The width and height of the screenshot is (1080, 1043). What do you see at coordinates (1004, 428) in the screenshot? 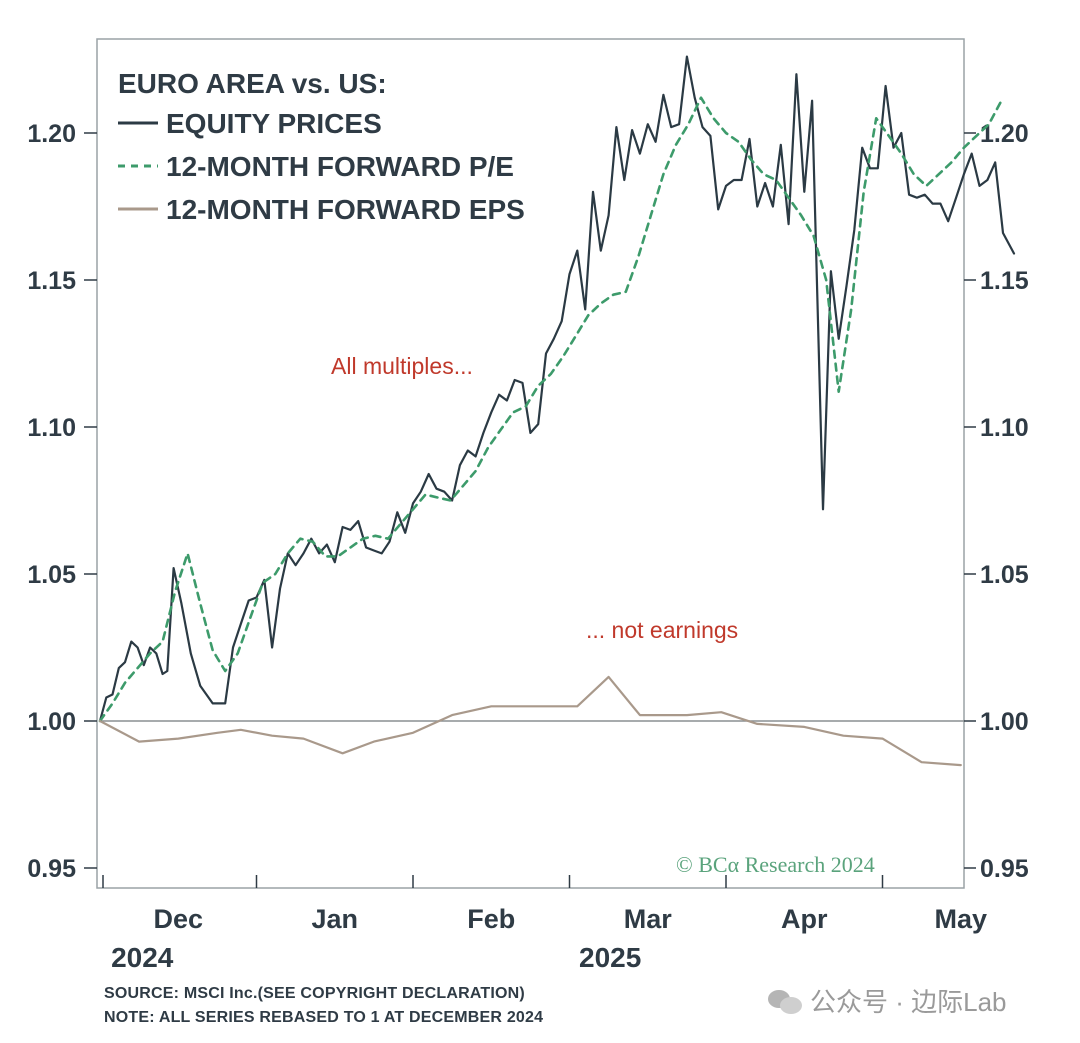
I see `y-tick-label-right: 1.10` at bounding box center [1004, 428].